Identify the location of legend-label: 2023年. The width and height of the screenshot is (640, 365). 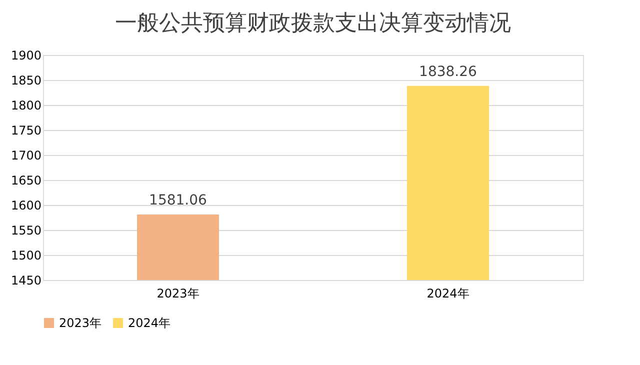
(80, 323).